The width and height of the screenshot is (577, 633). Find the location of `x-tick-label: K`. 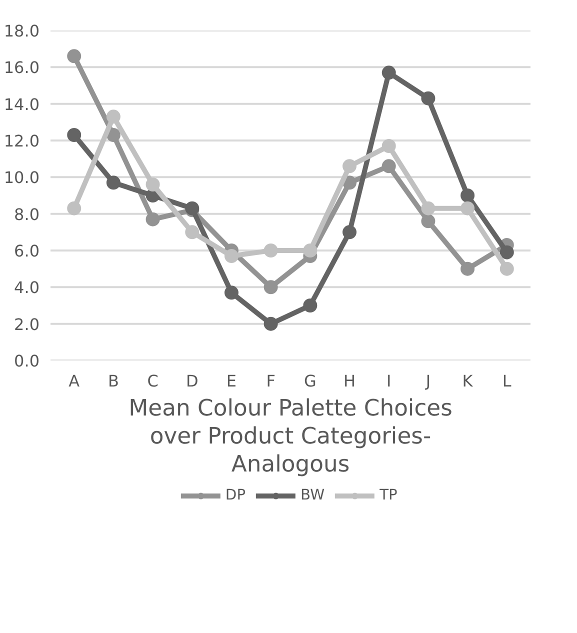

x-tick-label: K is located at coordinates (468, 381).